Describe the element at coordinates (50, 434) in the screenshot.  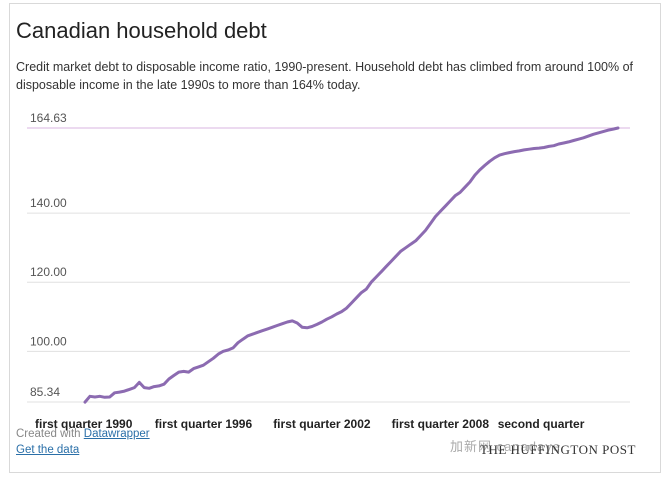
I see `credit-prefix: Created with` at that location.